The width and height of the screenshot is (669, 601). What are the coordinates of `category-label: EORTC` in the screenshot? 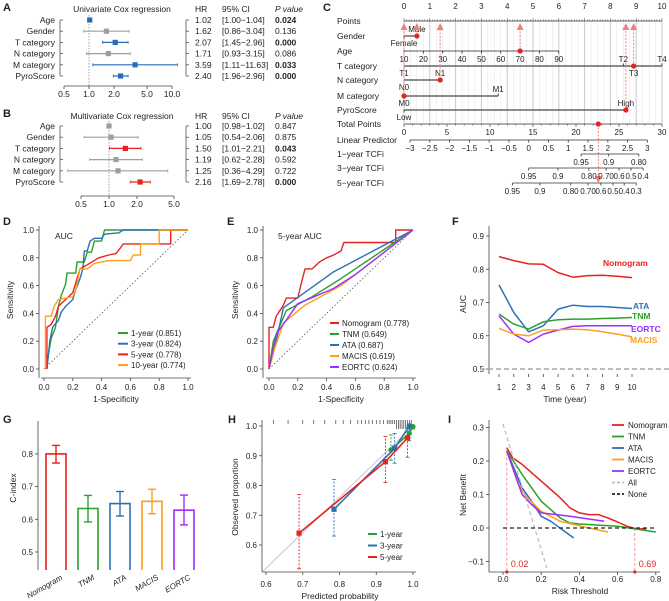 It's located at (177, 584).